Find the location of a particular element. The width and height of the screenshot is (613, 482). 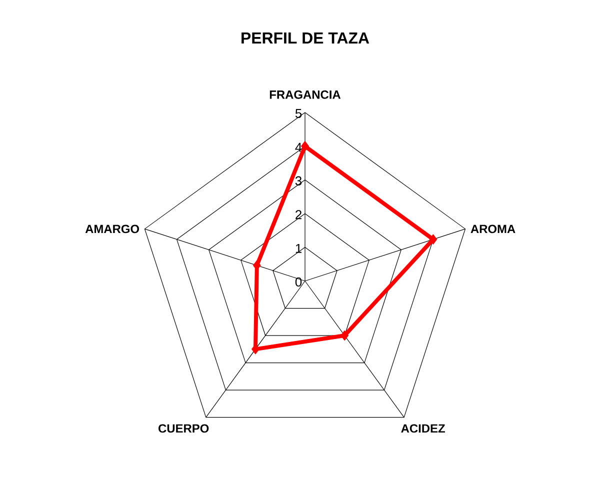

chart-title: PERFIL DE TAZA is located at coordinates (306, 38).